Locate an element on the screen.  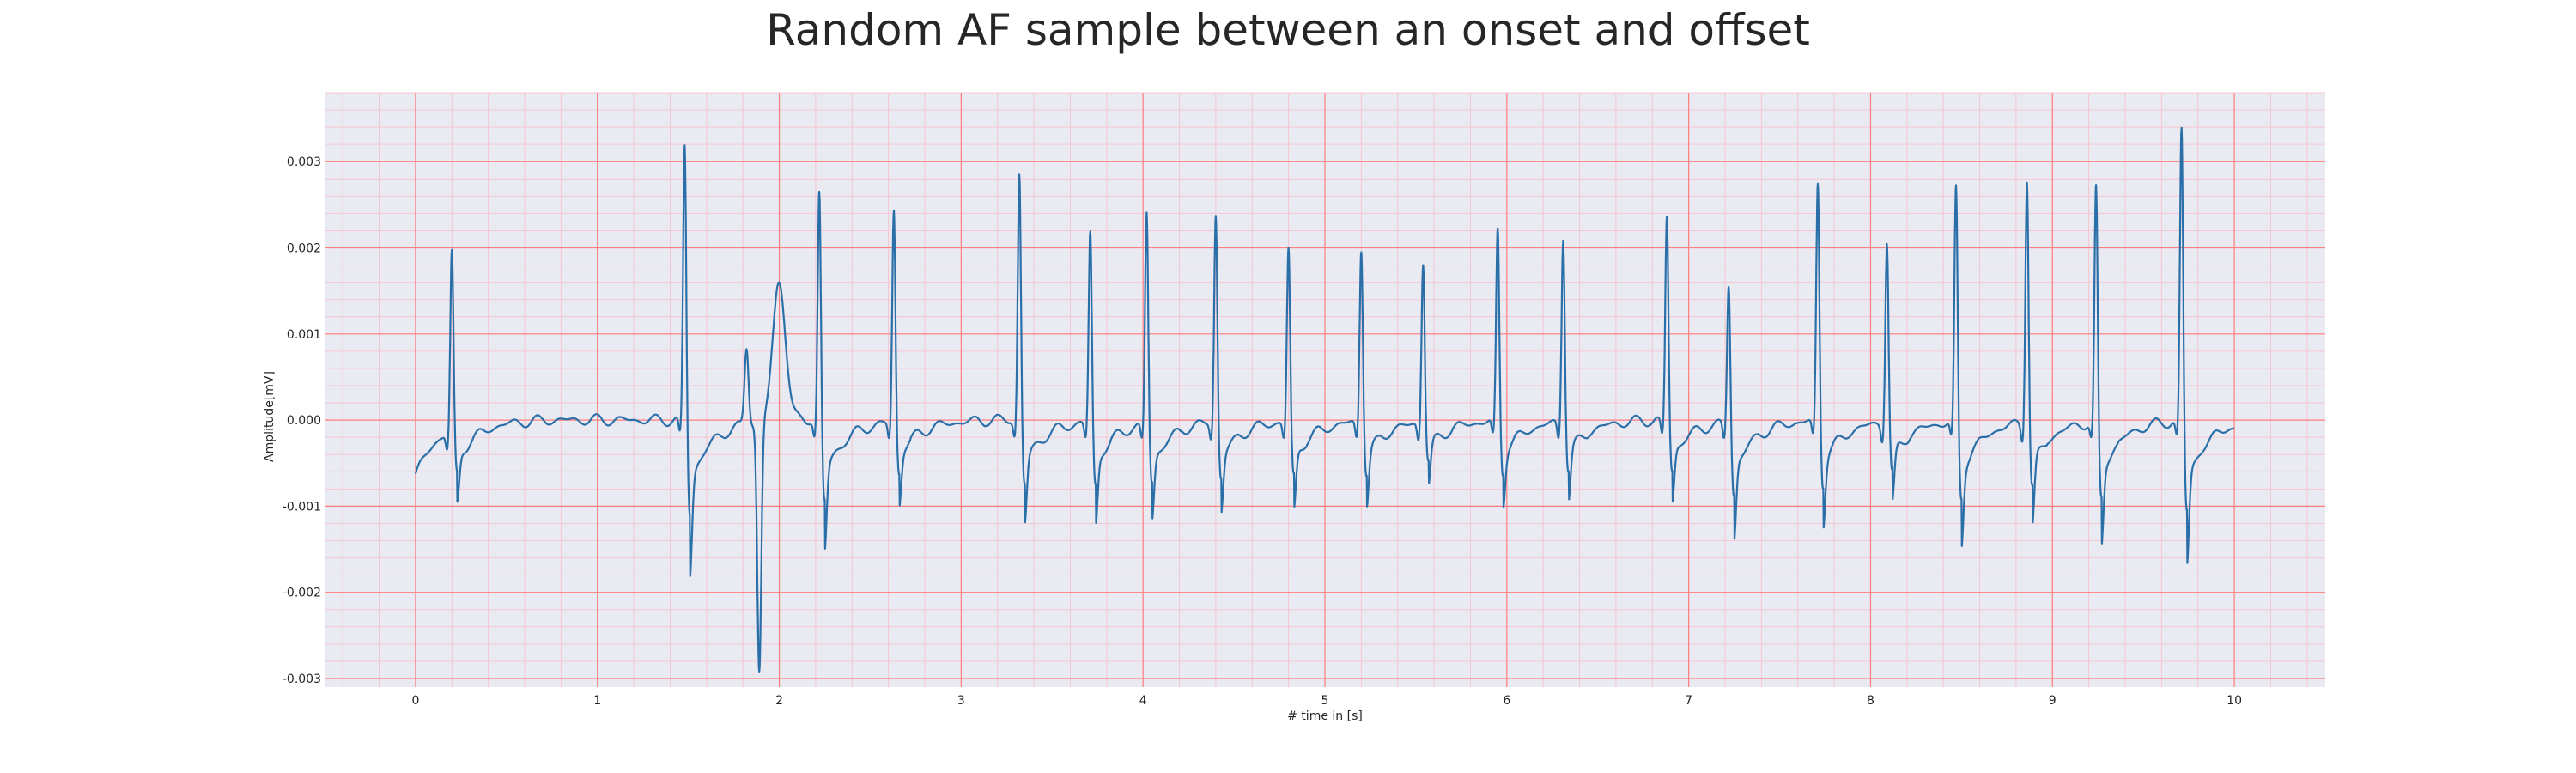
x-tick-label: 2 is located at coordinates (779, 701).